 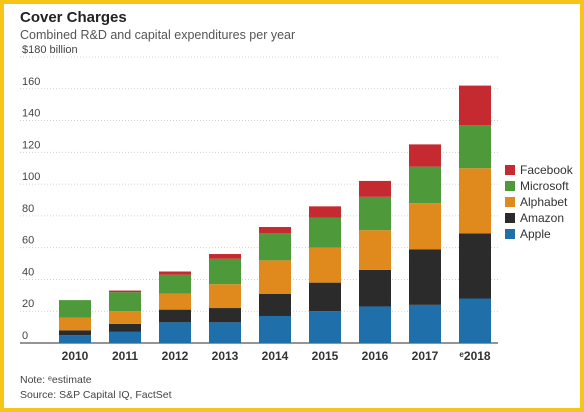 What do you see at coordinates (510, 186) in the screenshot?
I see `legend-swatch-microsoft` at bounding box center [510, 186].